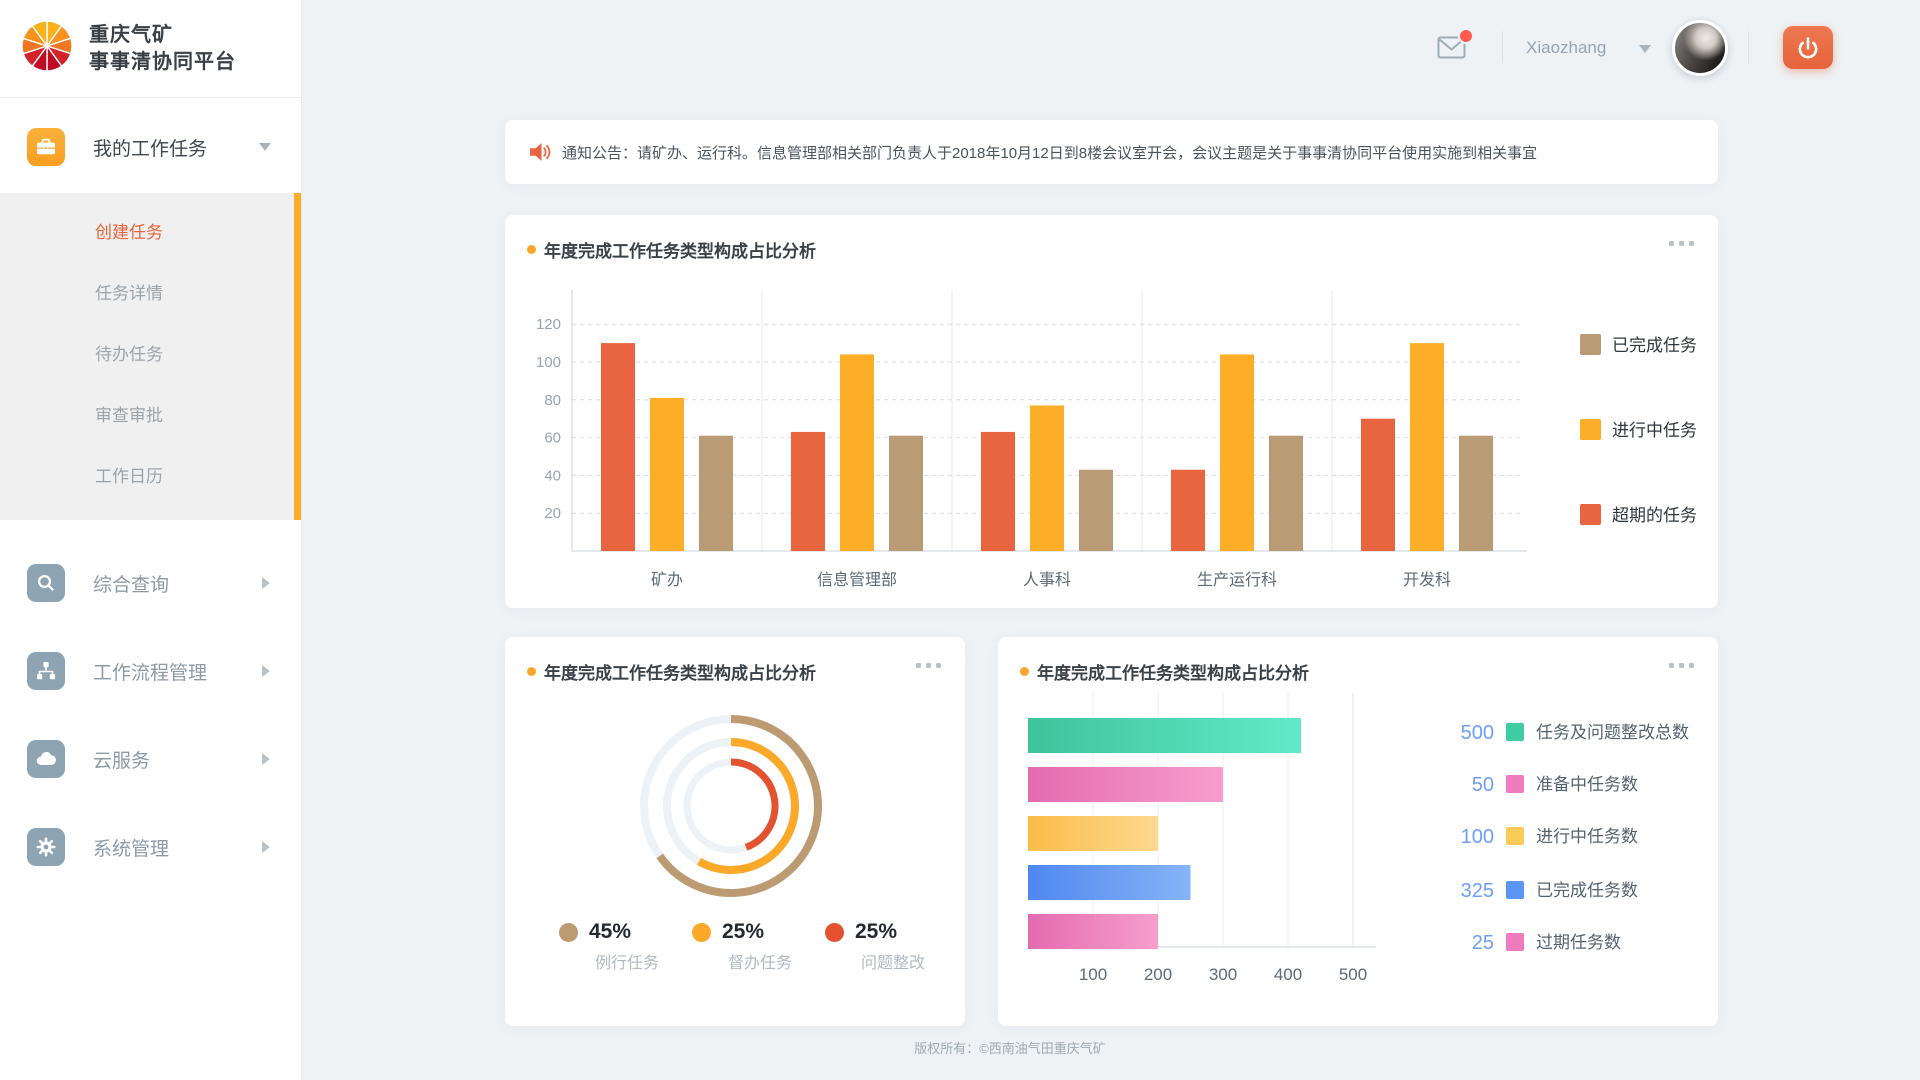 The height and width of the screenshot is (1080, 1920). I want to click on sidebar-item-工作流程管理: 工作流程管理, so click(150, 671).